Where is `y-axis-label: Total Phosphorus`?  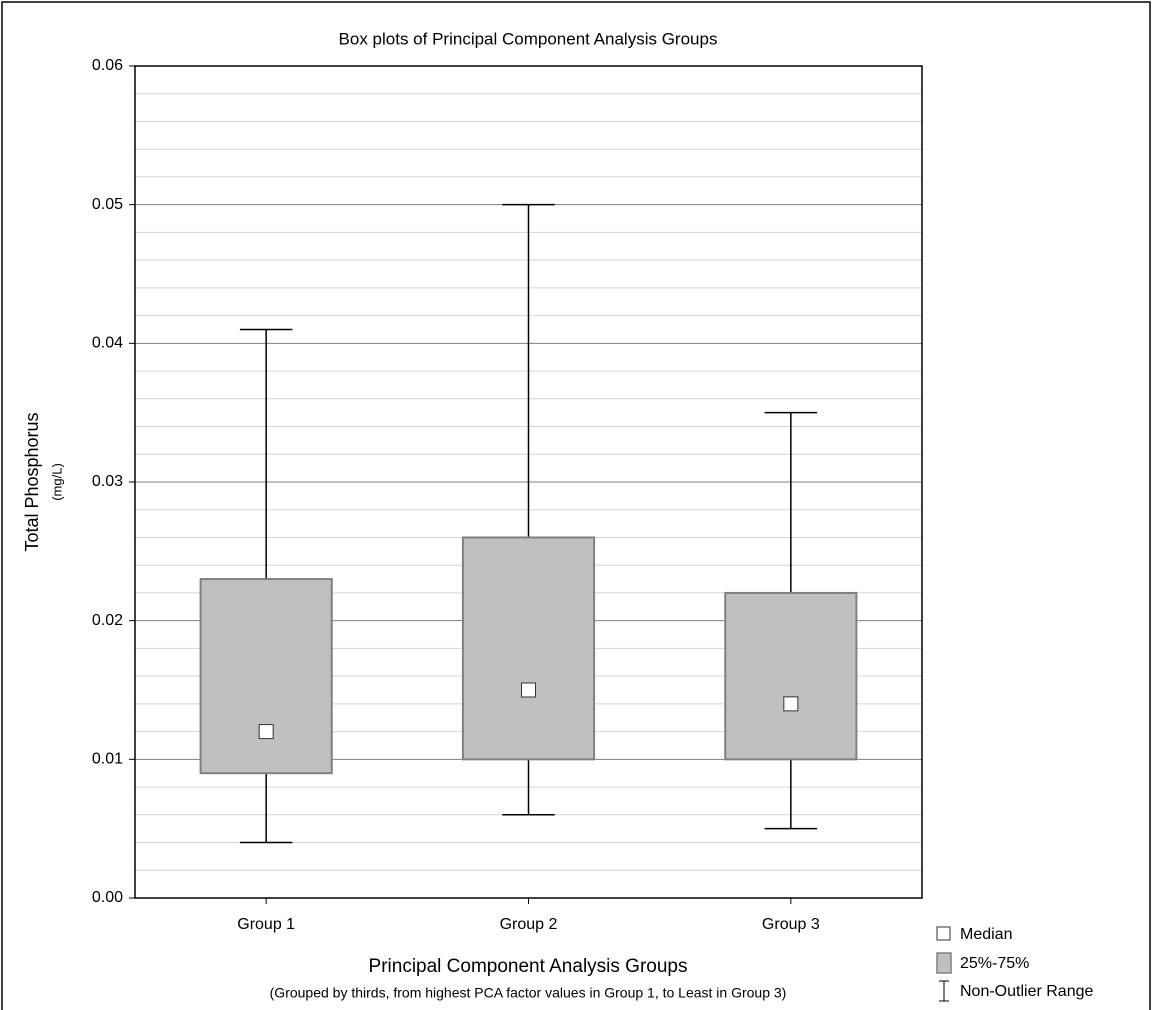 y-axis-label: Total Phosphorus is located at coordinates (32, 481).